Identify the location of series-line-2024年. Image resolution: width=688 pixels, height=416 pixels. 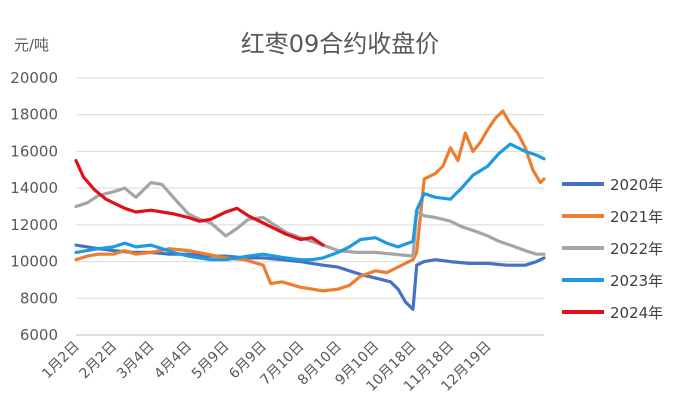
(199, 203).